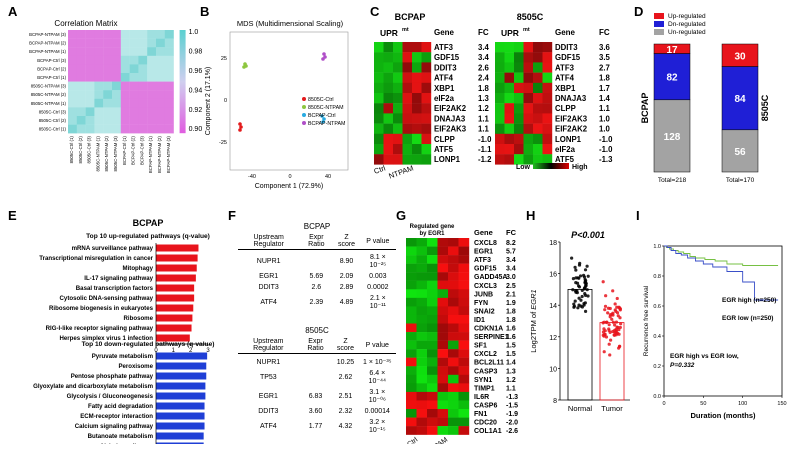  Describe the element at coordinates (400, 171) in the screenshot. I see `x-label: NTPAM` at that location.